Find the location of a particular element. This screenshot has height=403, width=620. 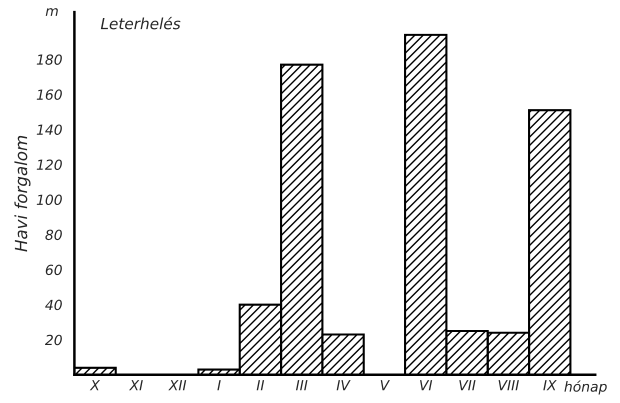

x-tick-label: V is located at coordinates (385, 385).